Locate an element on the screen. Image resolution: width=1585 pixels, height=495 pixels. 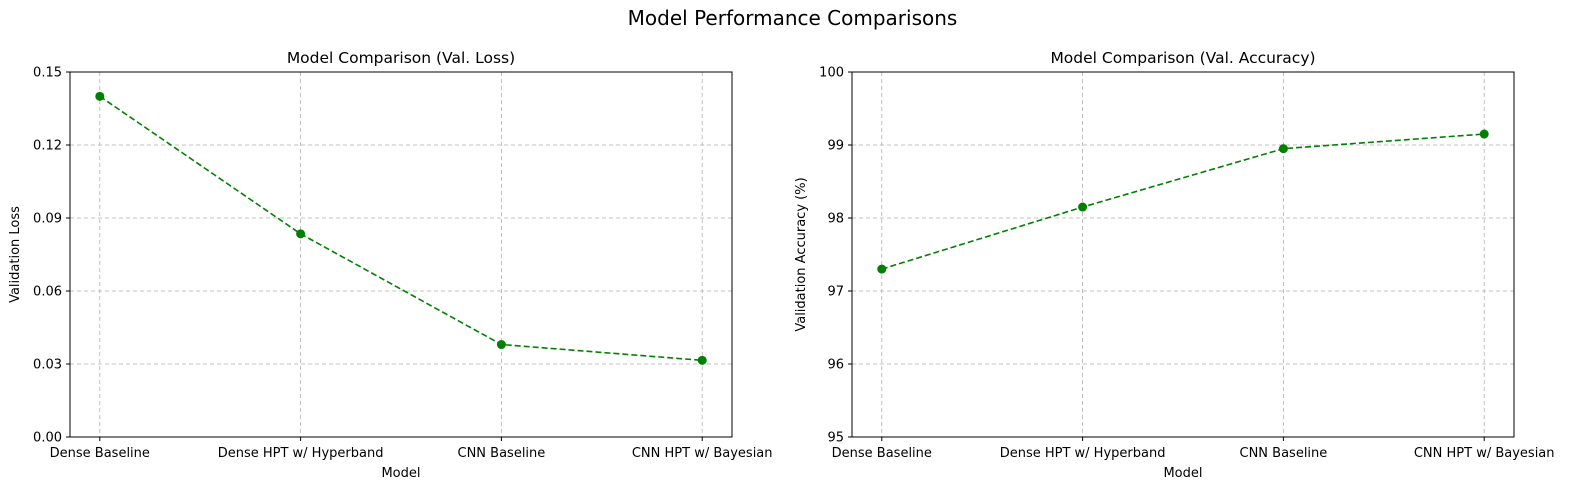
chart-title: Model Comparison (Val. Accuracy) is located at coordinates (1182, 58).